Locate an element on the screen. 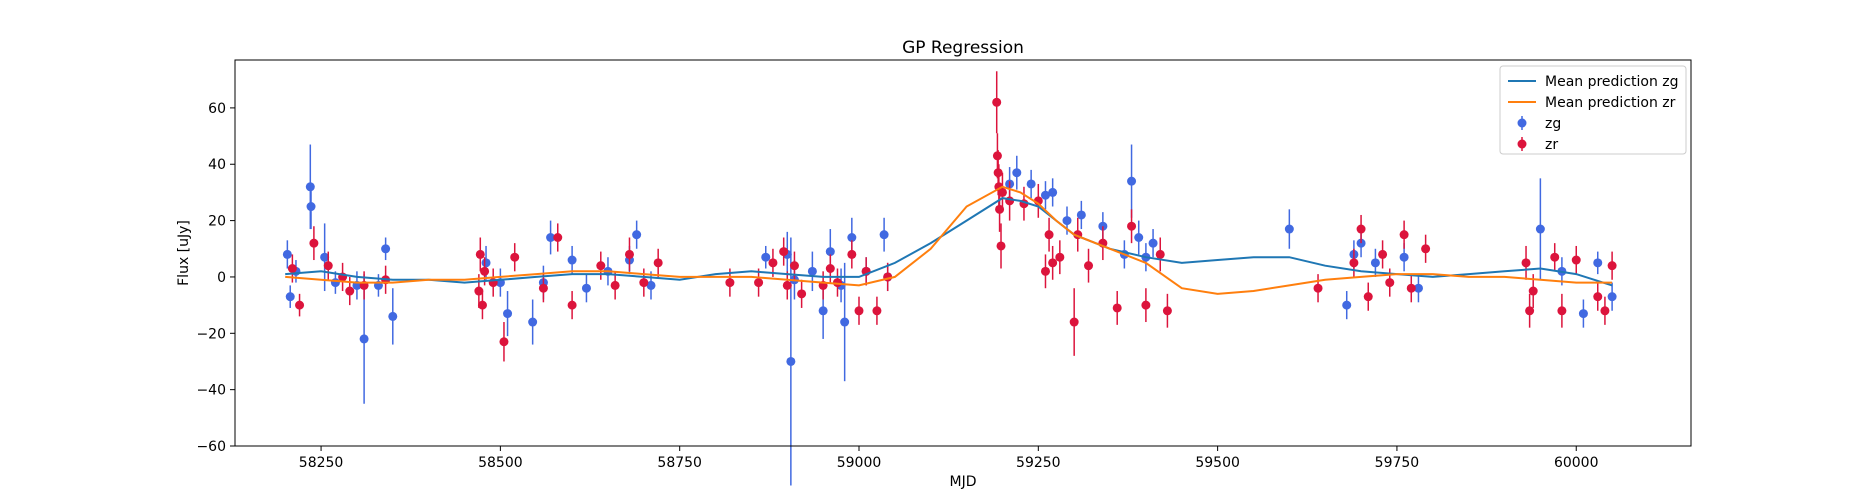  y-tick-label: −60 is located at coordinates (211, 447).